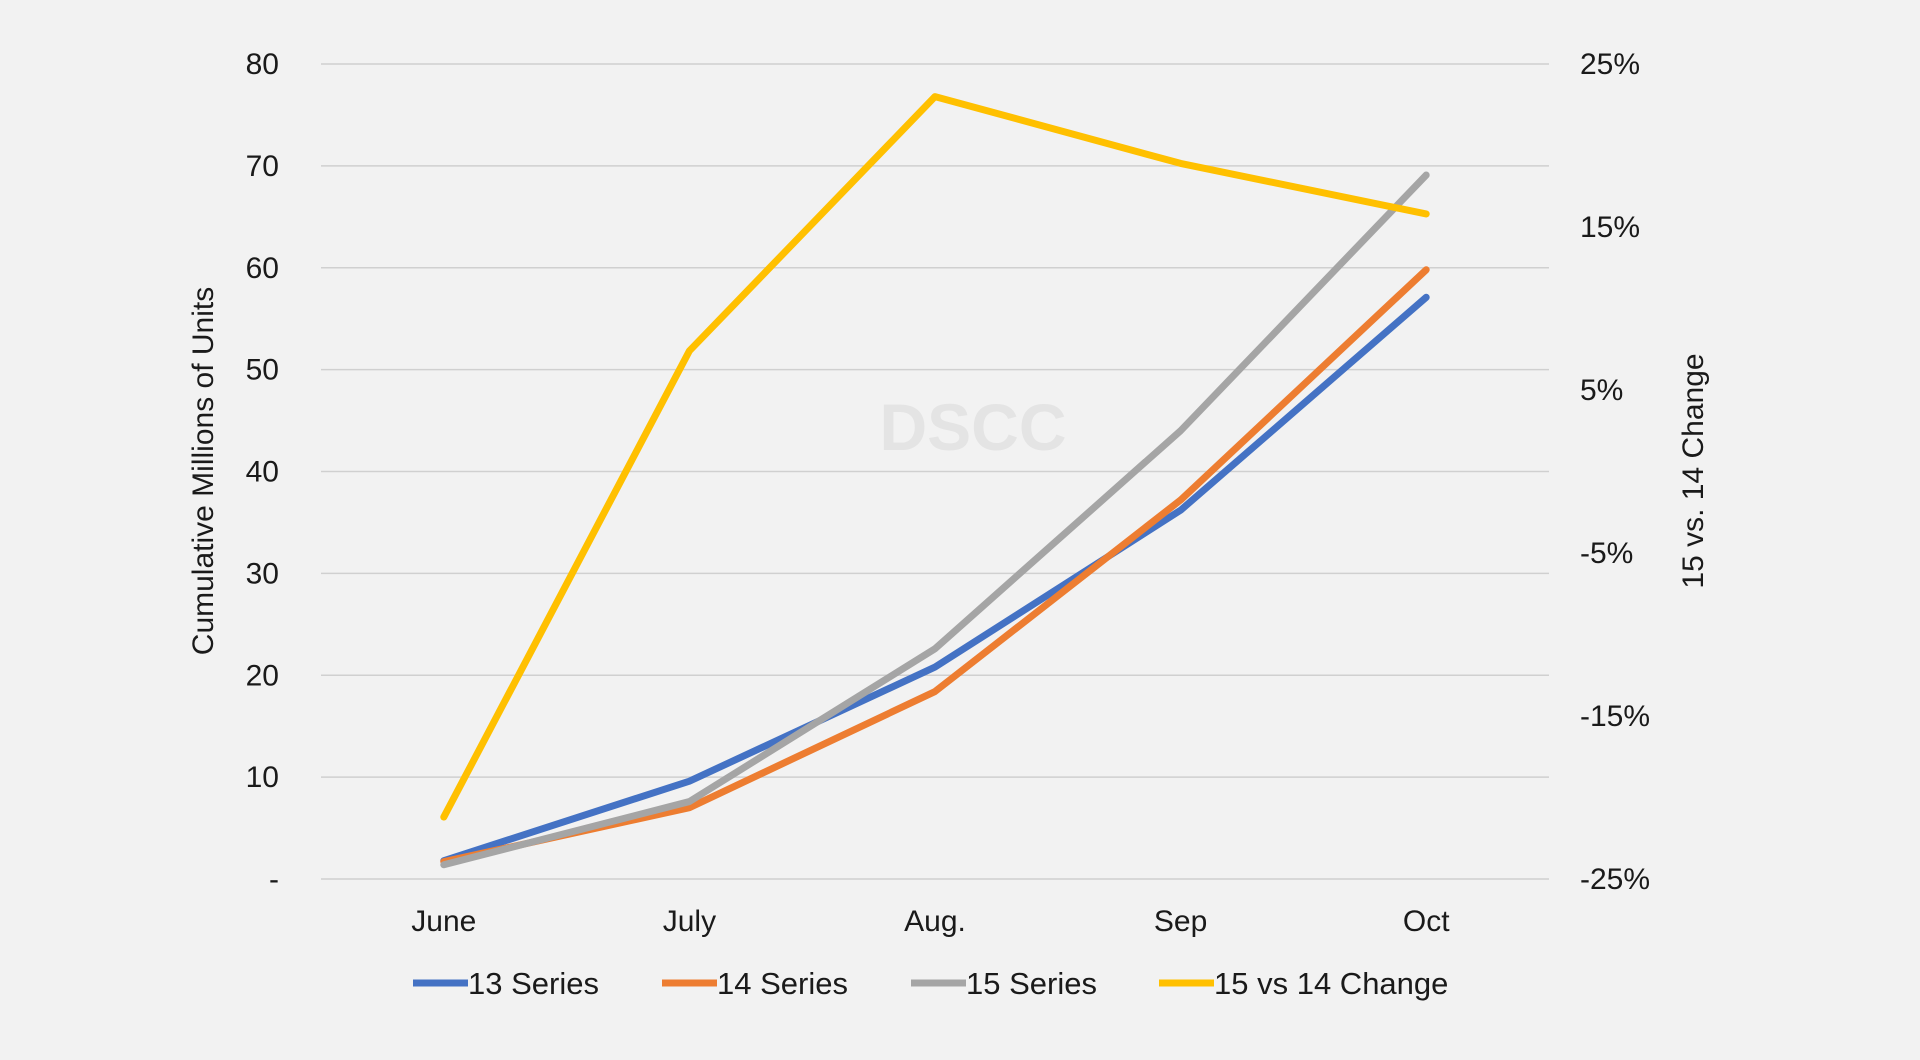 The height and width of the screenshot is (1060, 1920). I want to click on y-tick-label: 30, so click(262, 573).